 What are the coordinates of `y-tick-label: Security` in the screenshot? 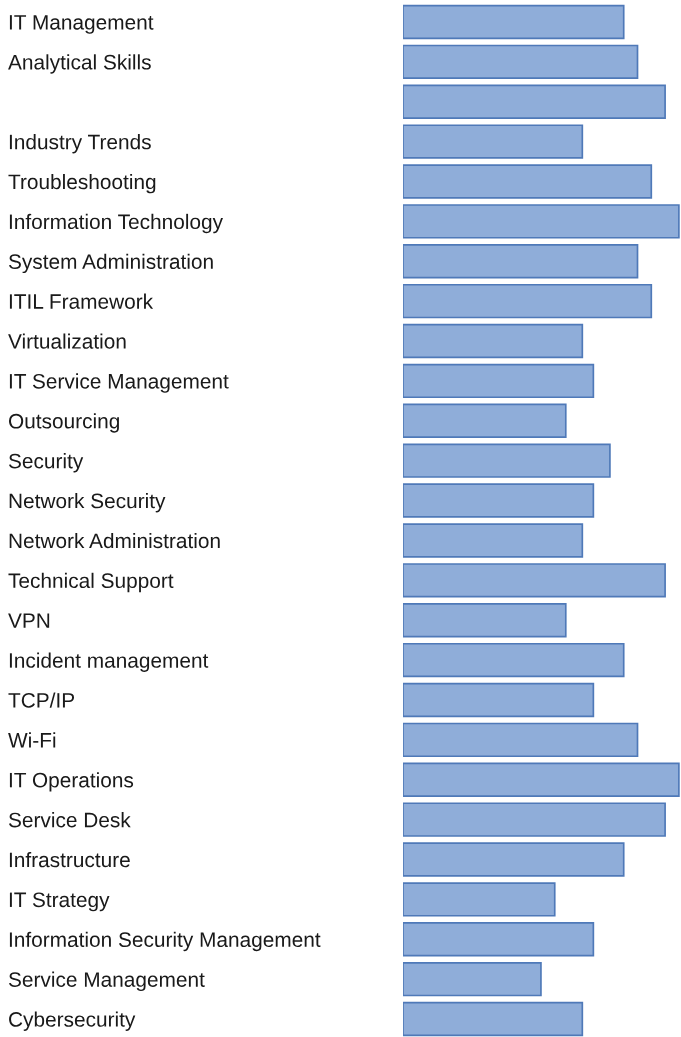 It's located at (46, 463).